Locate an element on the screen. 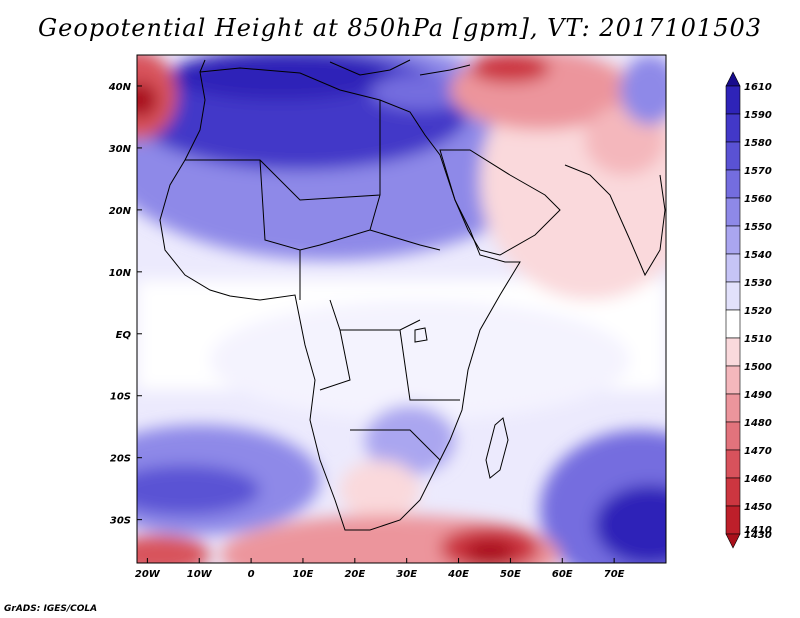  colorbar-label: 1550 is located at coordinates (758, 227).